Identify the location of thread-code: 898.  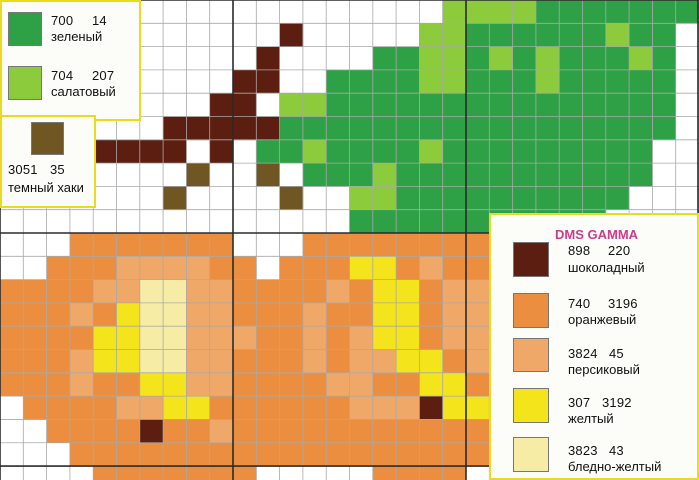
(579, 250).